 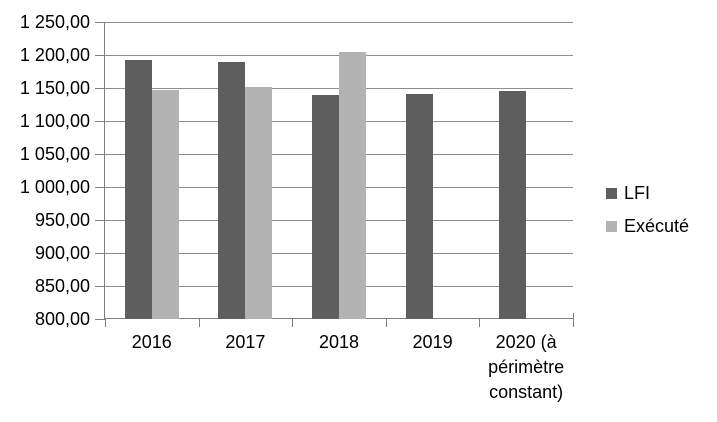 I want to click on legend-label-execute: Exécuté, so click(x=657, y=225).